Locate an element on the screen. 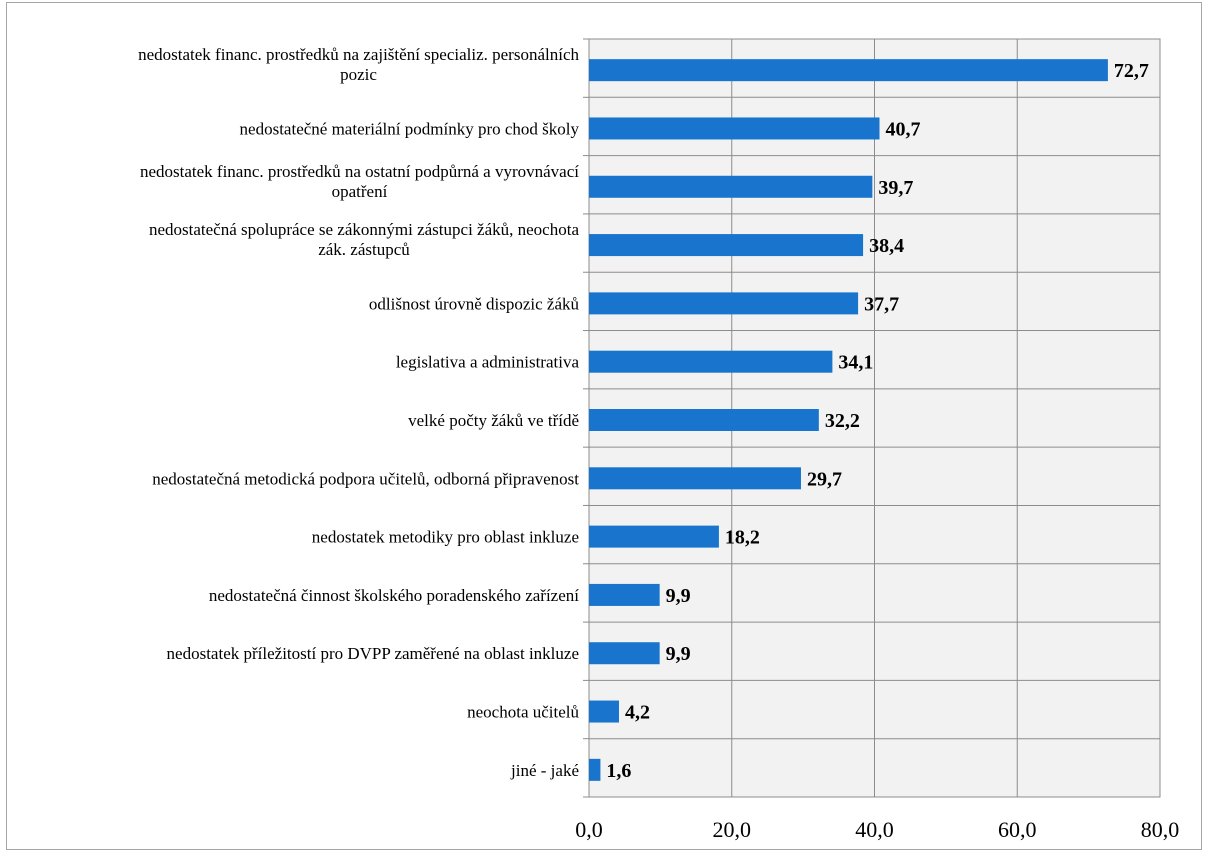  value-label: 38,4 is located at coordinates (886, 246).